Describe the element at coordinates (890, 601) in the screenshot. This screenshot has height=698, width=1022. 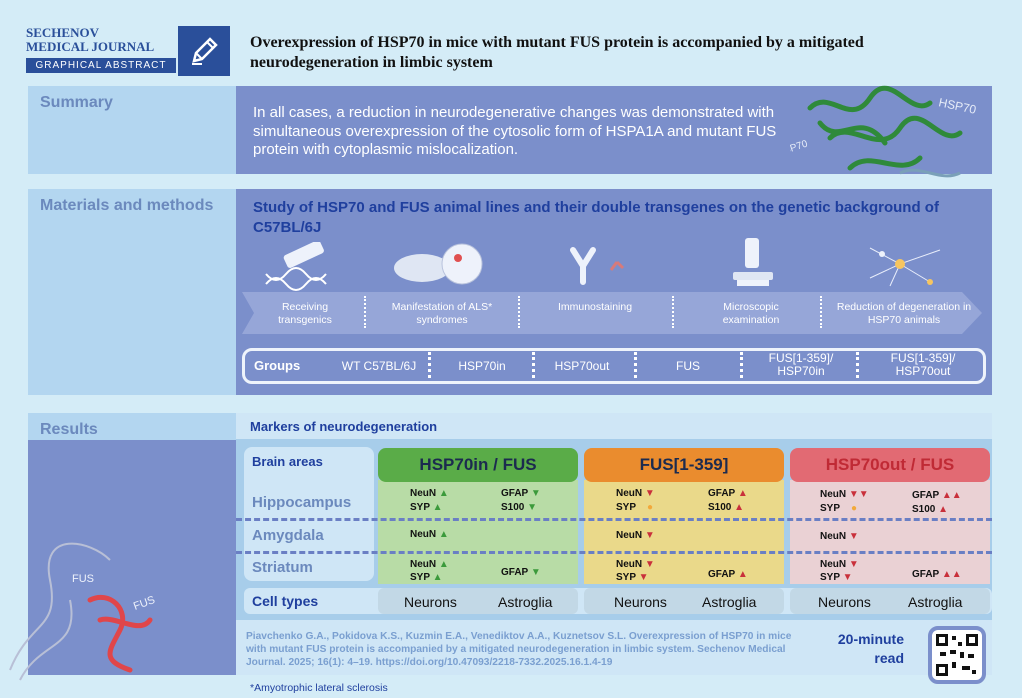
I see `cell-types-cell` at that location.